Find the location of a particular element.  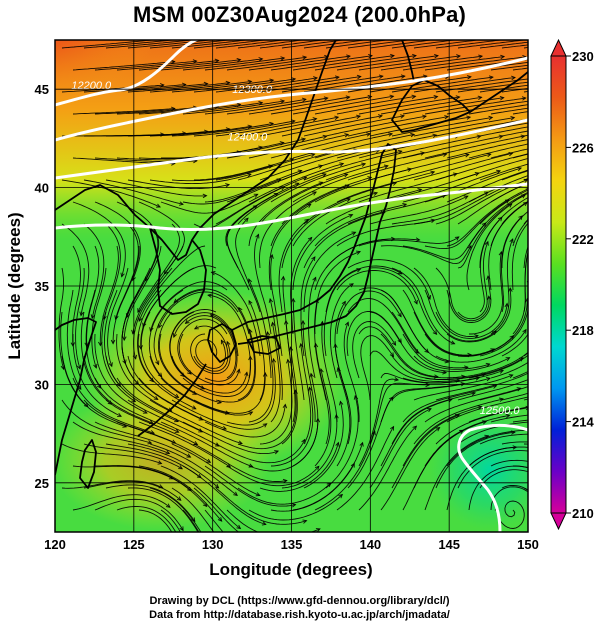

lat-tick-label: 45 is located at coordinates (42, 89).